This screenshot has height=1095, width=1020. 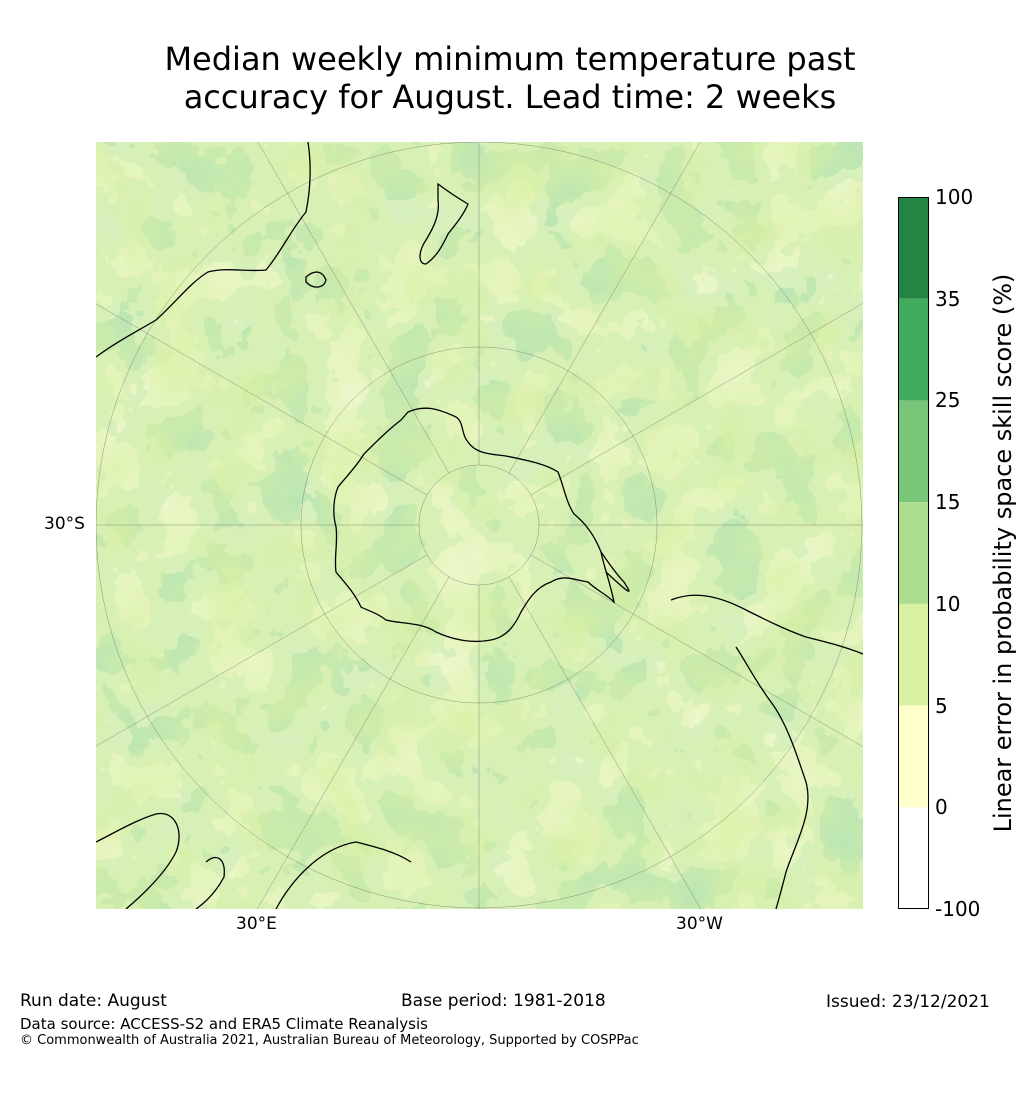 What do you see at coordinates (203, 250) in the screenshot?
I see `australia-coastline` at bounding box center [203, 250].